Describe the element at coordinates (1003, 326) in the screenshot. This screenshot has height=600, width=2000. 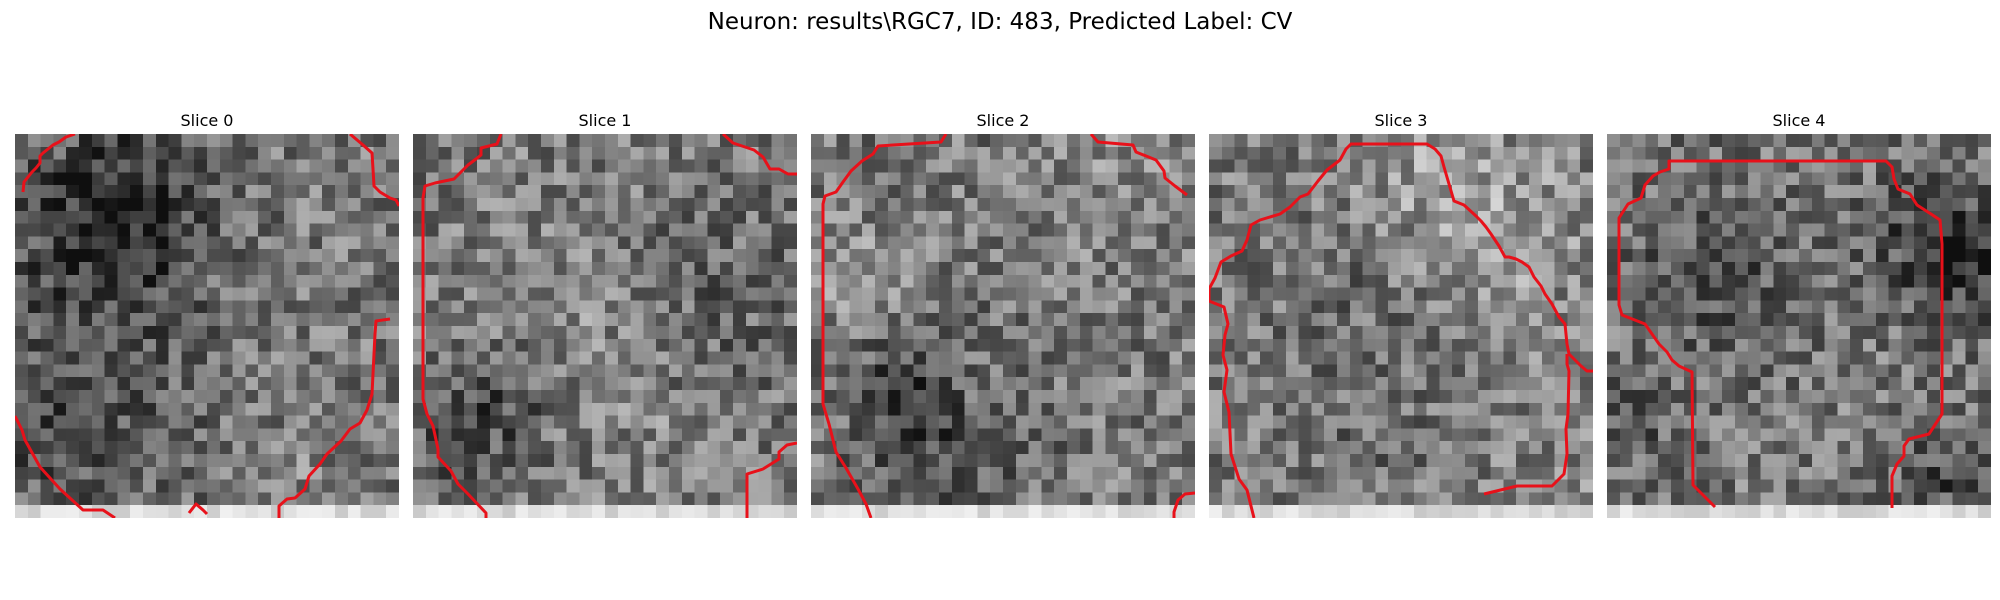
I see `slice-image` at that location.